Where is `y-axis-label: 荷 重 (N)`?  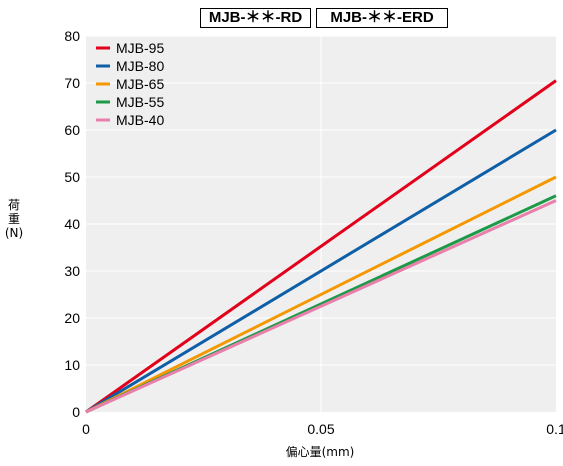 y-axis-label: 荷 重 (N) is located at coordinates (14, 219).